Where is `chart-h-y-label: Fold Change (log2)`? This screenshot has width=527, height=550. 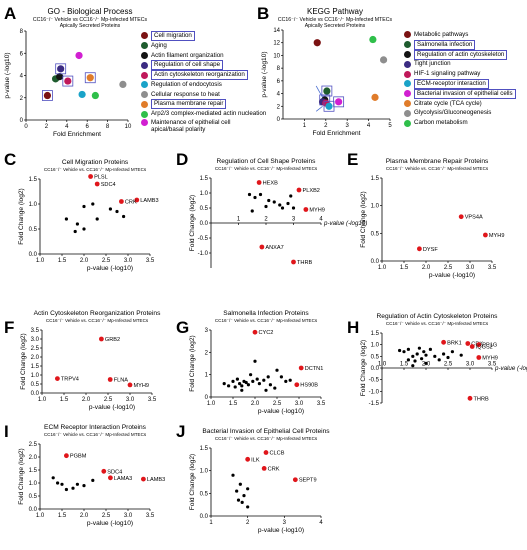
chart-h-y-label: Fold Change (log2) is located at coordinates (363, 368).